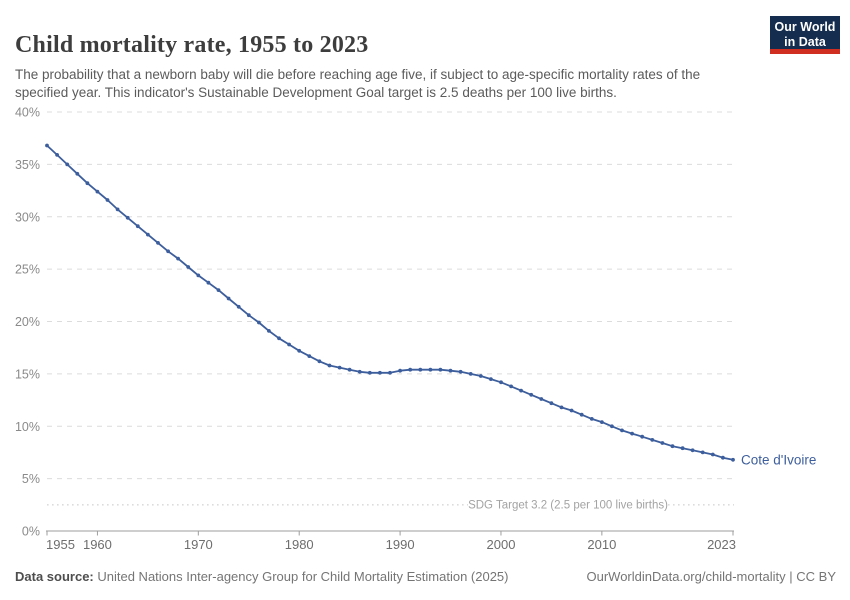 The width and height of the screenshot is (850, 600). Describe the element at coordinates (642, 436) in the screenshot. I see `data-point-2014` at that location.